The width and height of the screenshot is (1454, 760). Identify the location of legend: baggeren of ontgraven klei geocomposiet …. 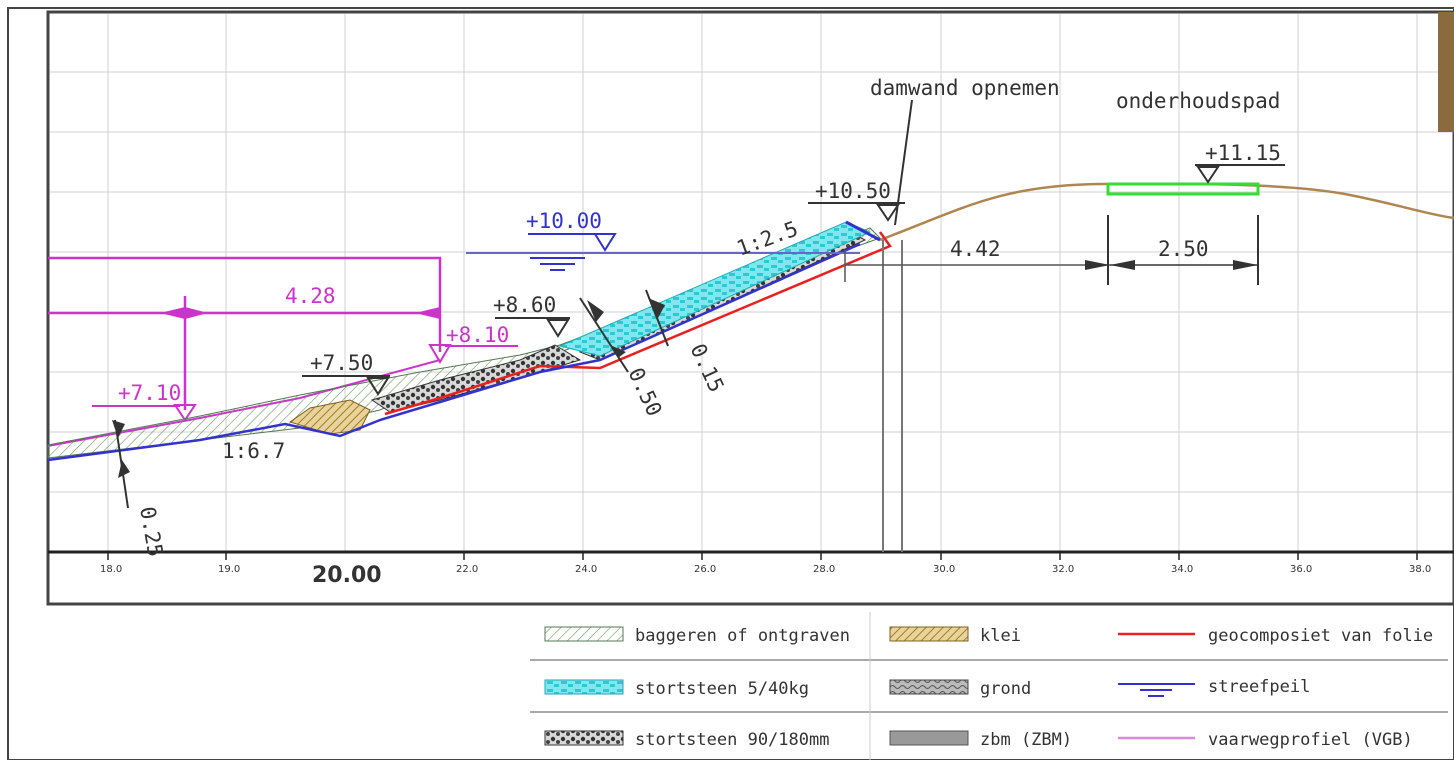
(989, 686).